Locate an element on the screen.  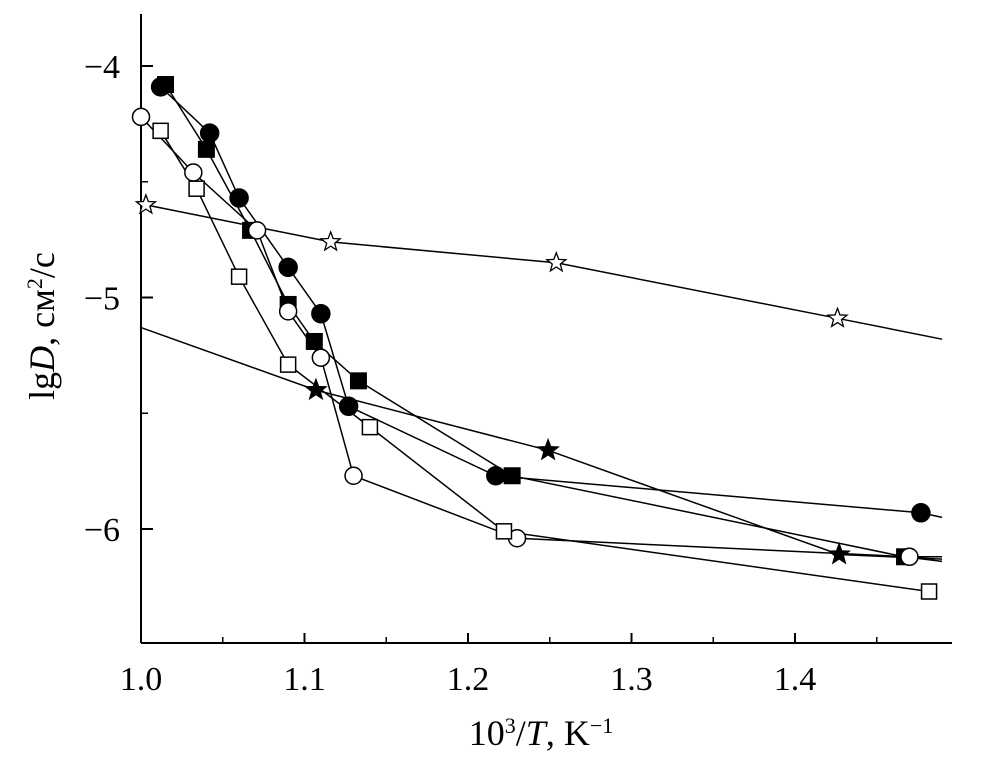
x-tick-label: 1.2 is located at coordinates (468, 679).